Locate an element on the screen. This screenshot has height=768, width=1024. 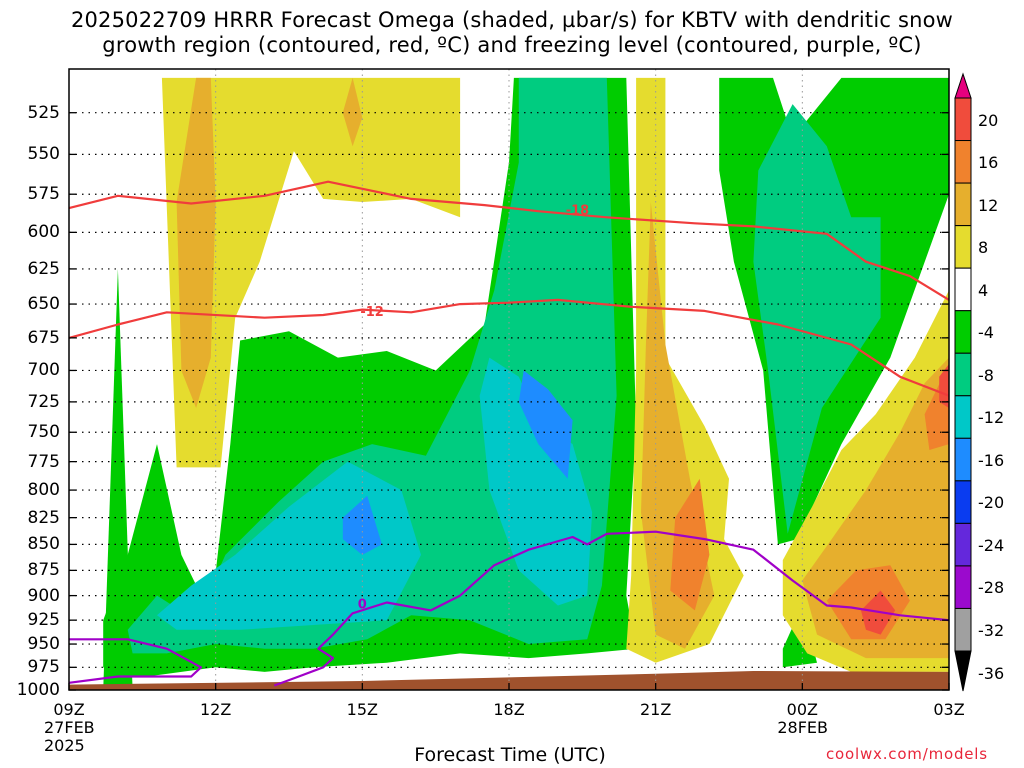
x-date-label: 2025 is located at coordinates (64, 745).